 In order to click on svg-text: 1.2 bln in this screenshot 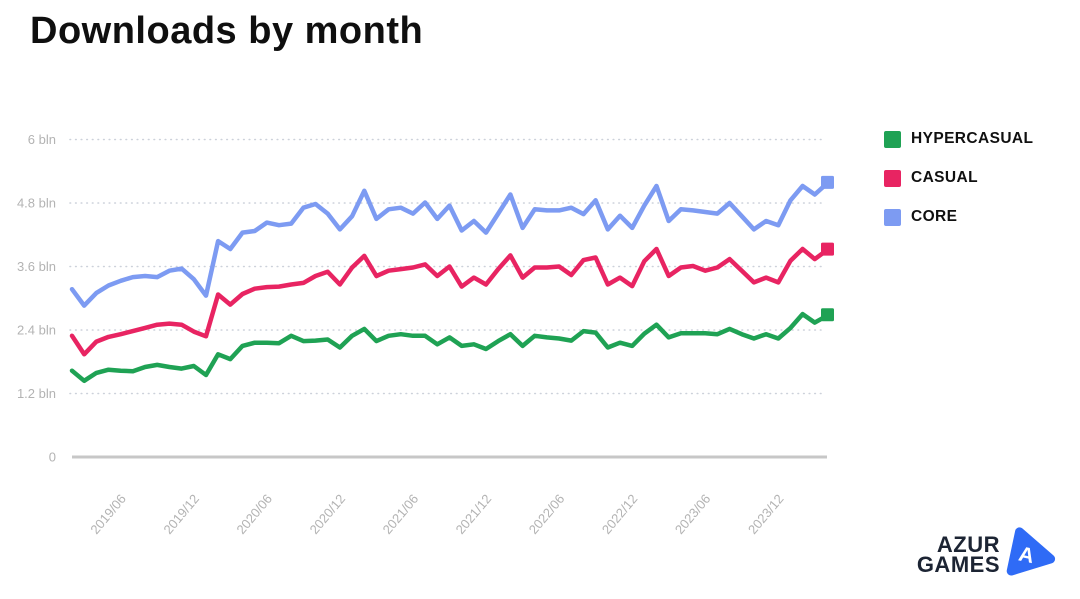, I will do `click(36, 393)`.